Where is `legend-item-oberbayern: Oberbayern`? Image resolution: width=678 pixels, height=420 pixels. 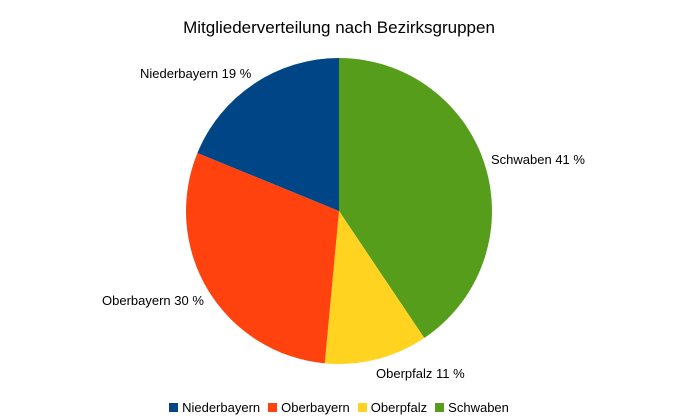
legend-item-oberbayern: Oberbayern is located at coordinates (309, 407).